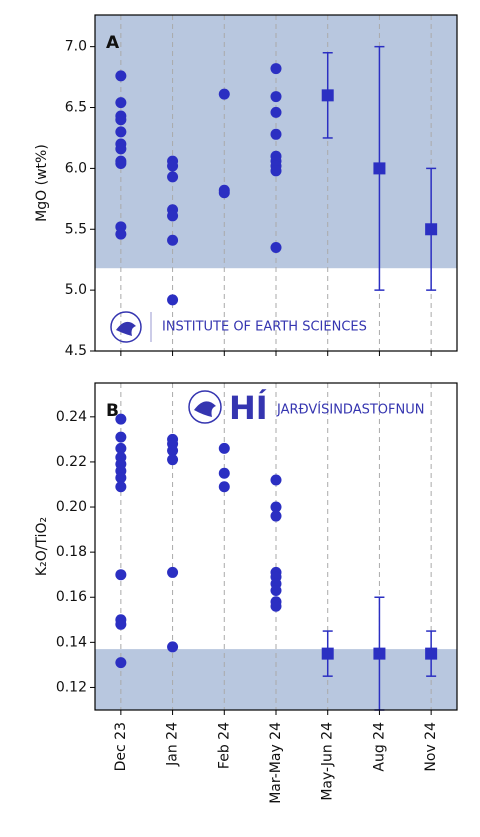 The image size is (480, 837). Describe the element at coordinates (71, 642) in the screenshot. I see `y-tick-label: 0.14` at that location.